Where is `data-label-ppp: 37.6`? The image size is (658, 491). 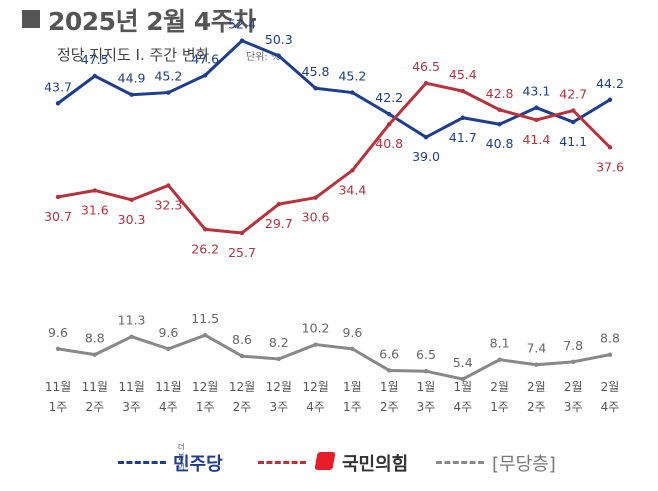
data-label-ppp: 37.6 is located at coordinates (610, 166).